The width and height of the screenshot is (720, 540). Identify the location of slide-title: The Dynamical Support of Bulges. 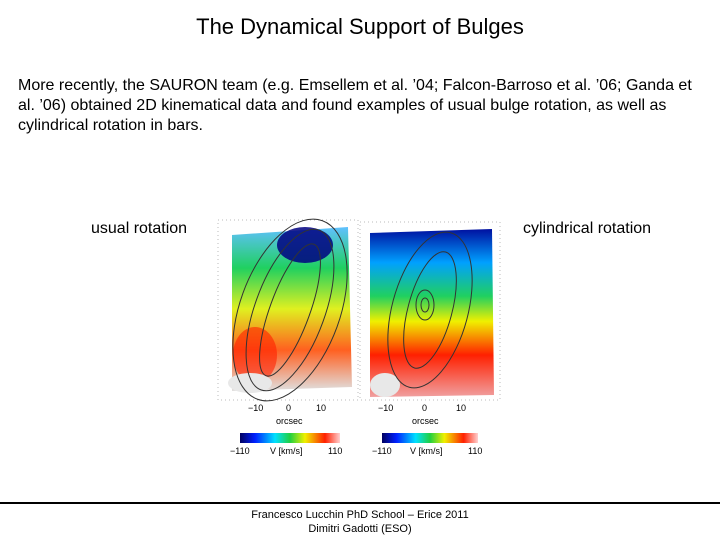
(360, 26).